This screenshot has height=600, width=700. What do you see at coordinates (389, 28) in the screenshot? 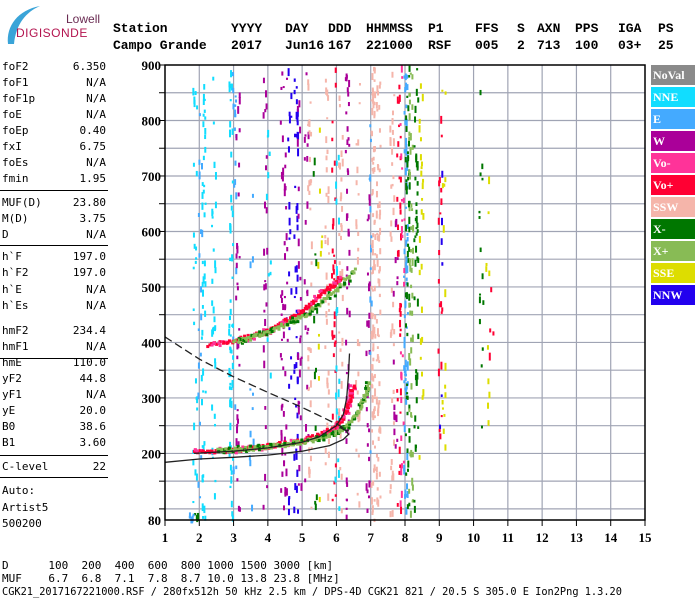
I see `header-label: HHMMSS` at bounding box center [389, 28].